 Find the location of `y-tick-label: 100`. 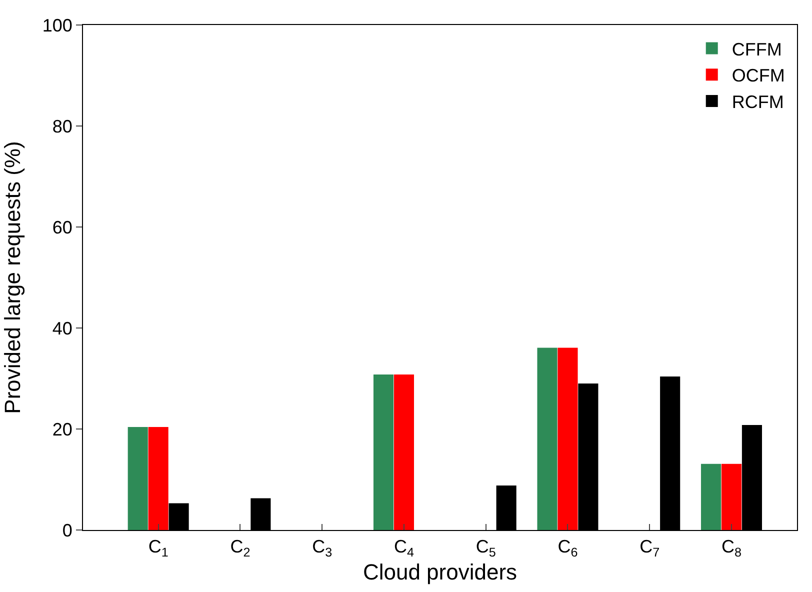

y-tick-label: 100 is located at coordinates (57, 25).